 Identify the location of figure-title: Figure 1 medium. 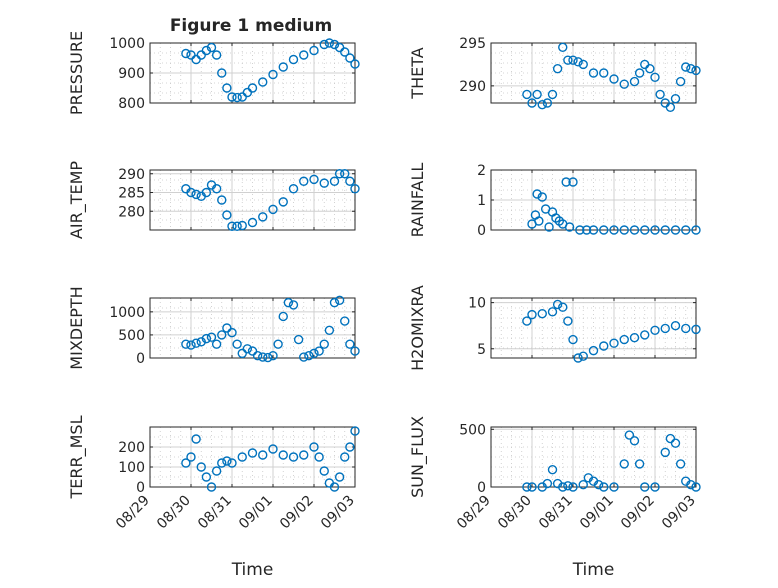
(251, 26).